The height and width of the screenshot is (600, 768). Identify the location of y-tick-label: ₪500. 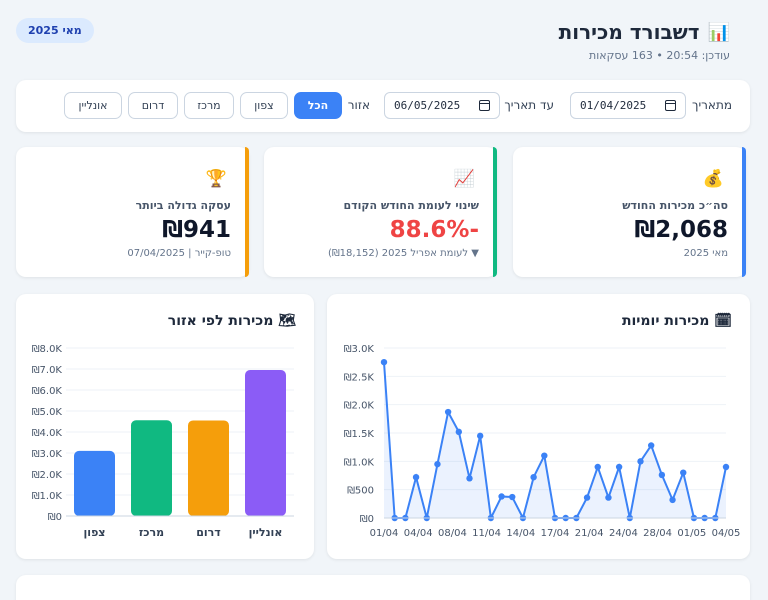
(360, 491).